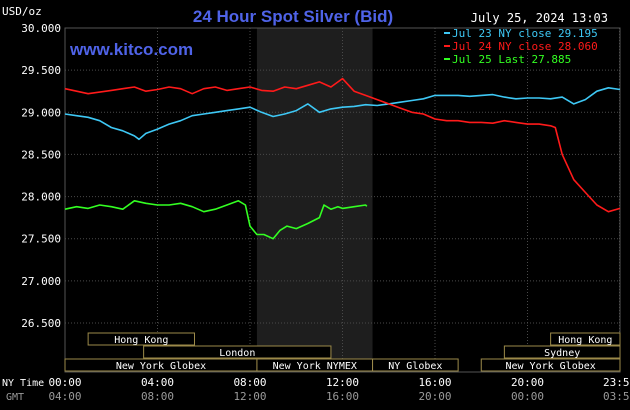 The height and width of the screenshot is (410, 630). What do you see at coordinates (23, 383) in the screenshot?
I see `ny-time-label: NY Time` at bounding box center [23, 383].